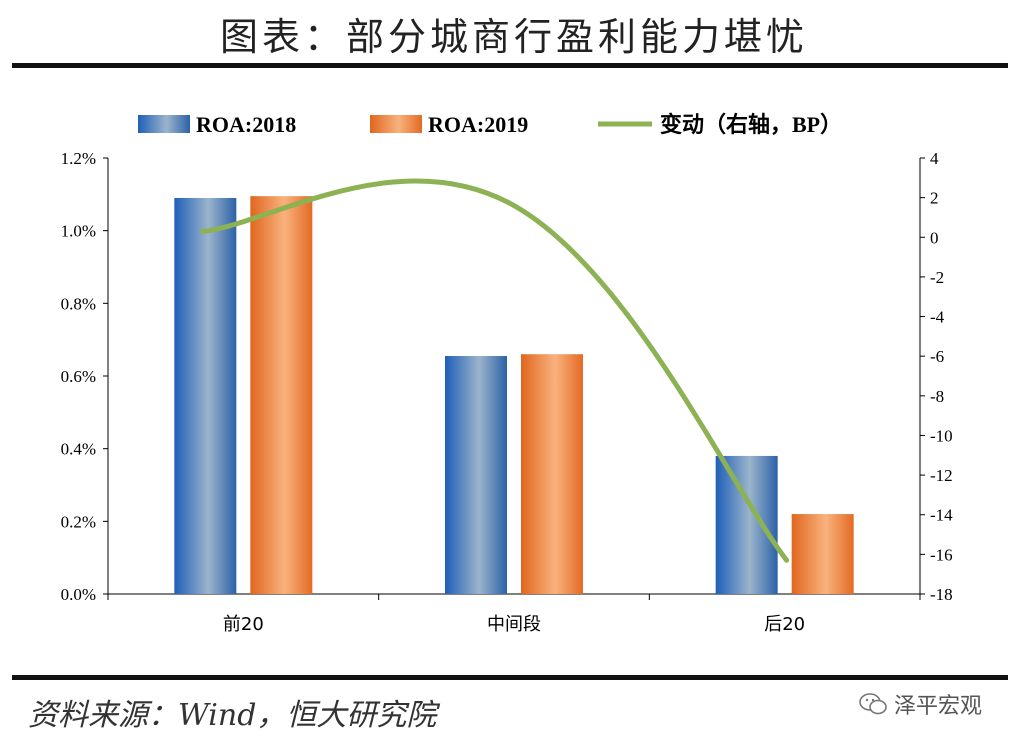  I want to click on left-tick-label: 0.0%, so click(78, 594).